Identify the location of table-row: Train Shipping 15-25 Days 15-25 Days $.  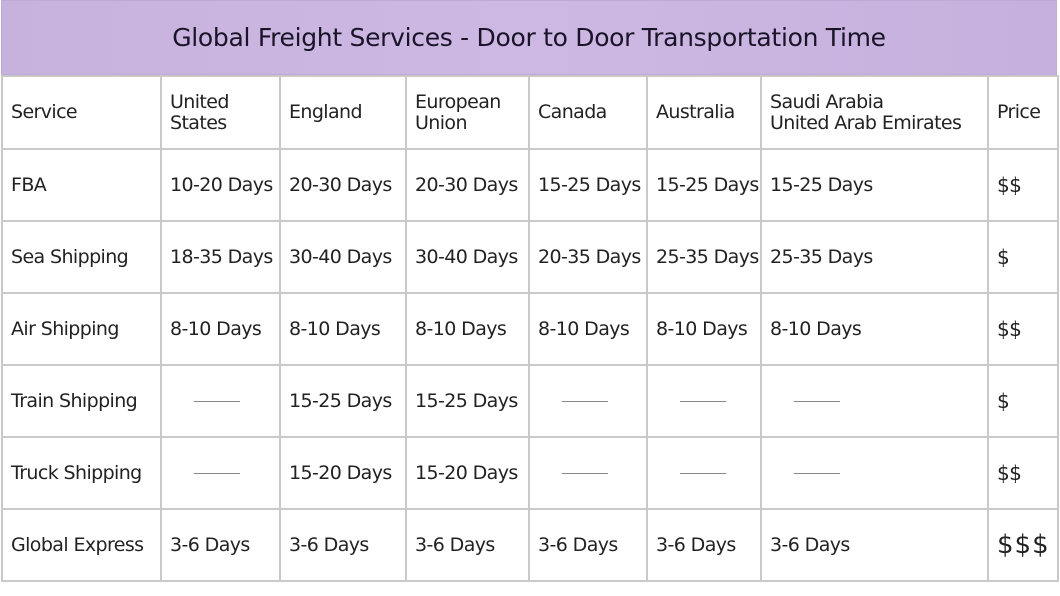
(530, 401).